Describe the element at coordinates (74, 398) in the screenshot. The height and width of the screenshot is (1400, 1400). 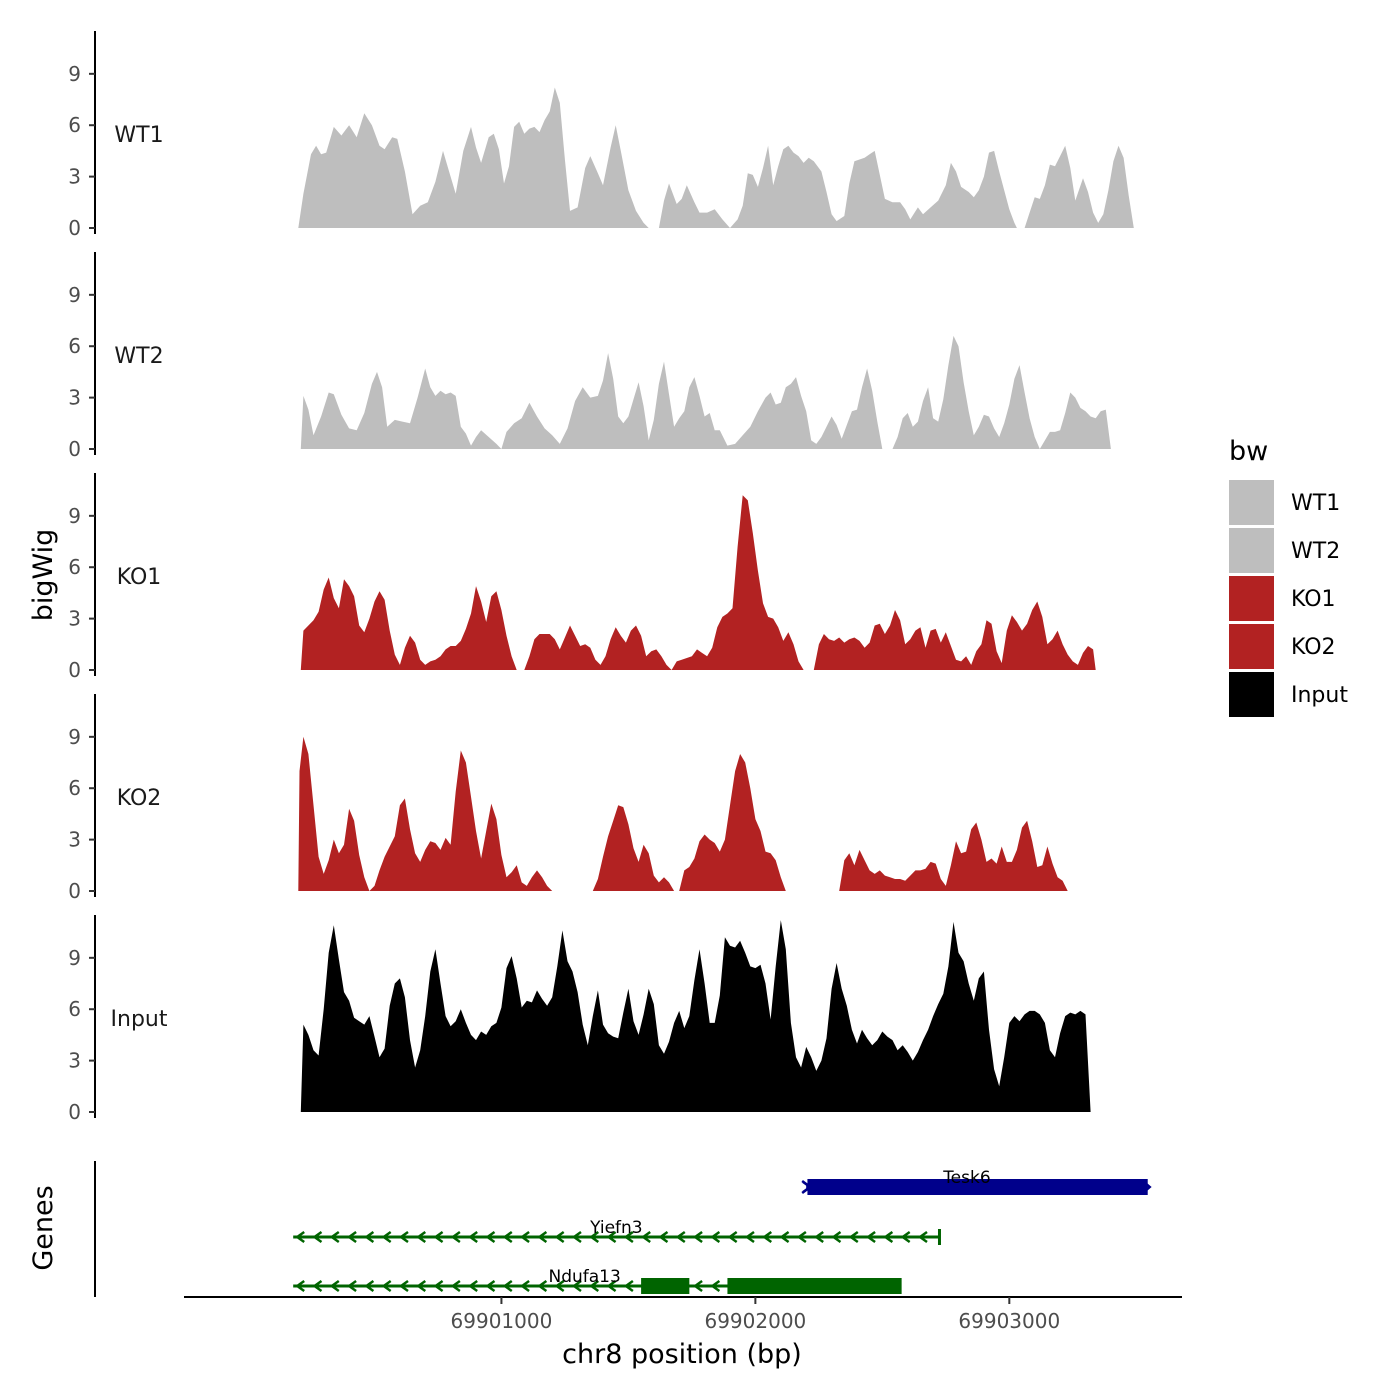
I see `y-tick-label-wt2-3: 3` at that location.